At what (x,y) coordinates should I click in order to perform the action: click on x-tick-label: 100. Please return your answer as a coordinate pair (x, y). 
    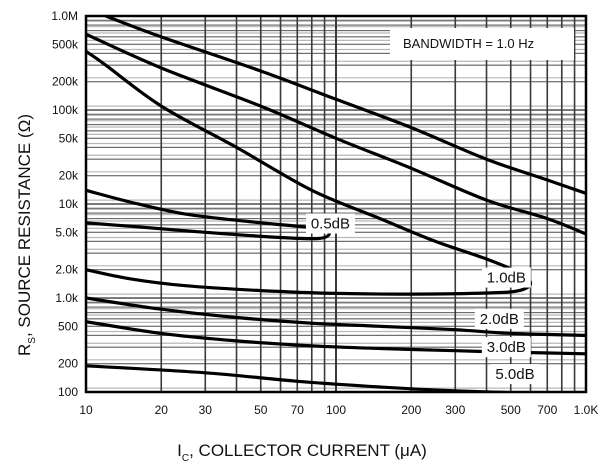
    Looking at the image, I should click on (336, 410).